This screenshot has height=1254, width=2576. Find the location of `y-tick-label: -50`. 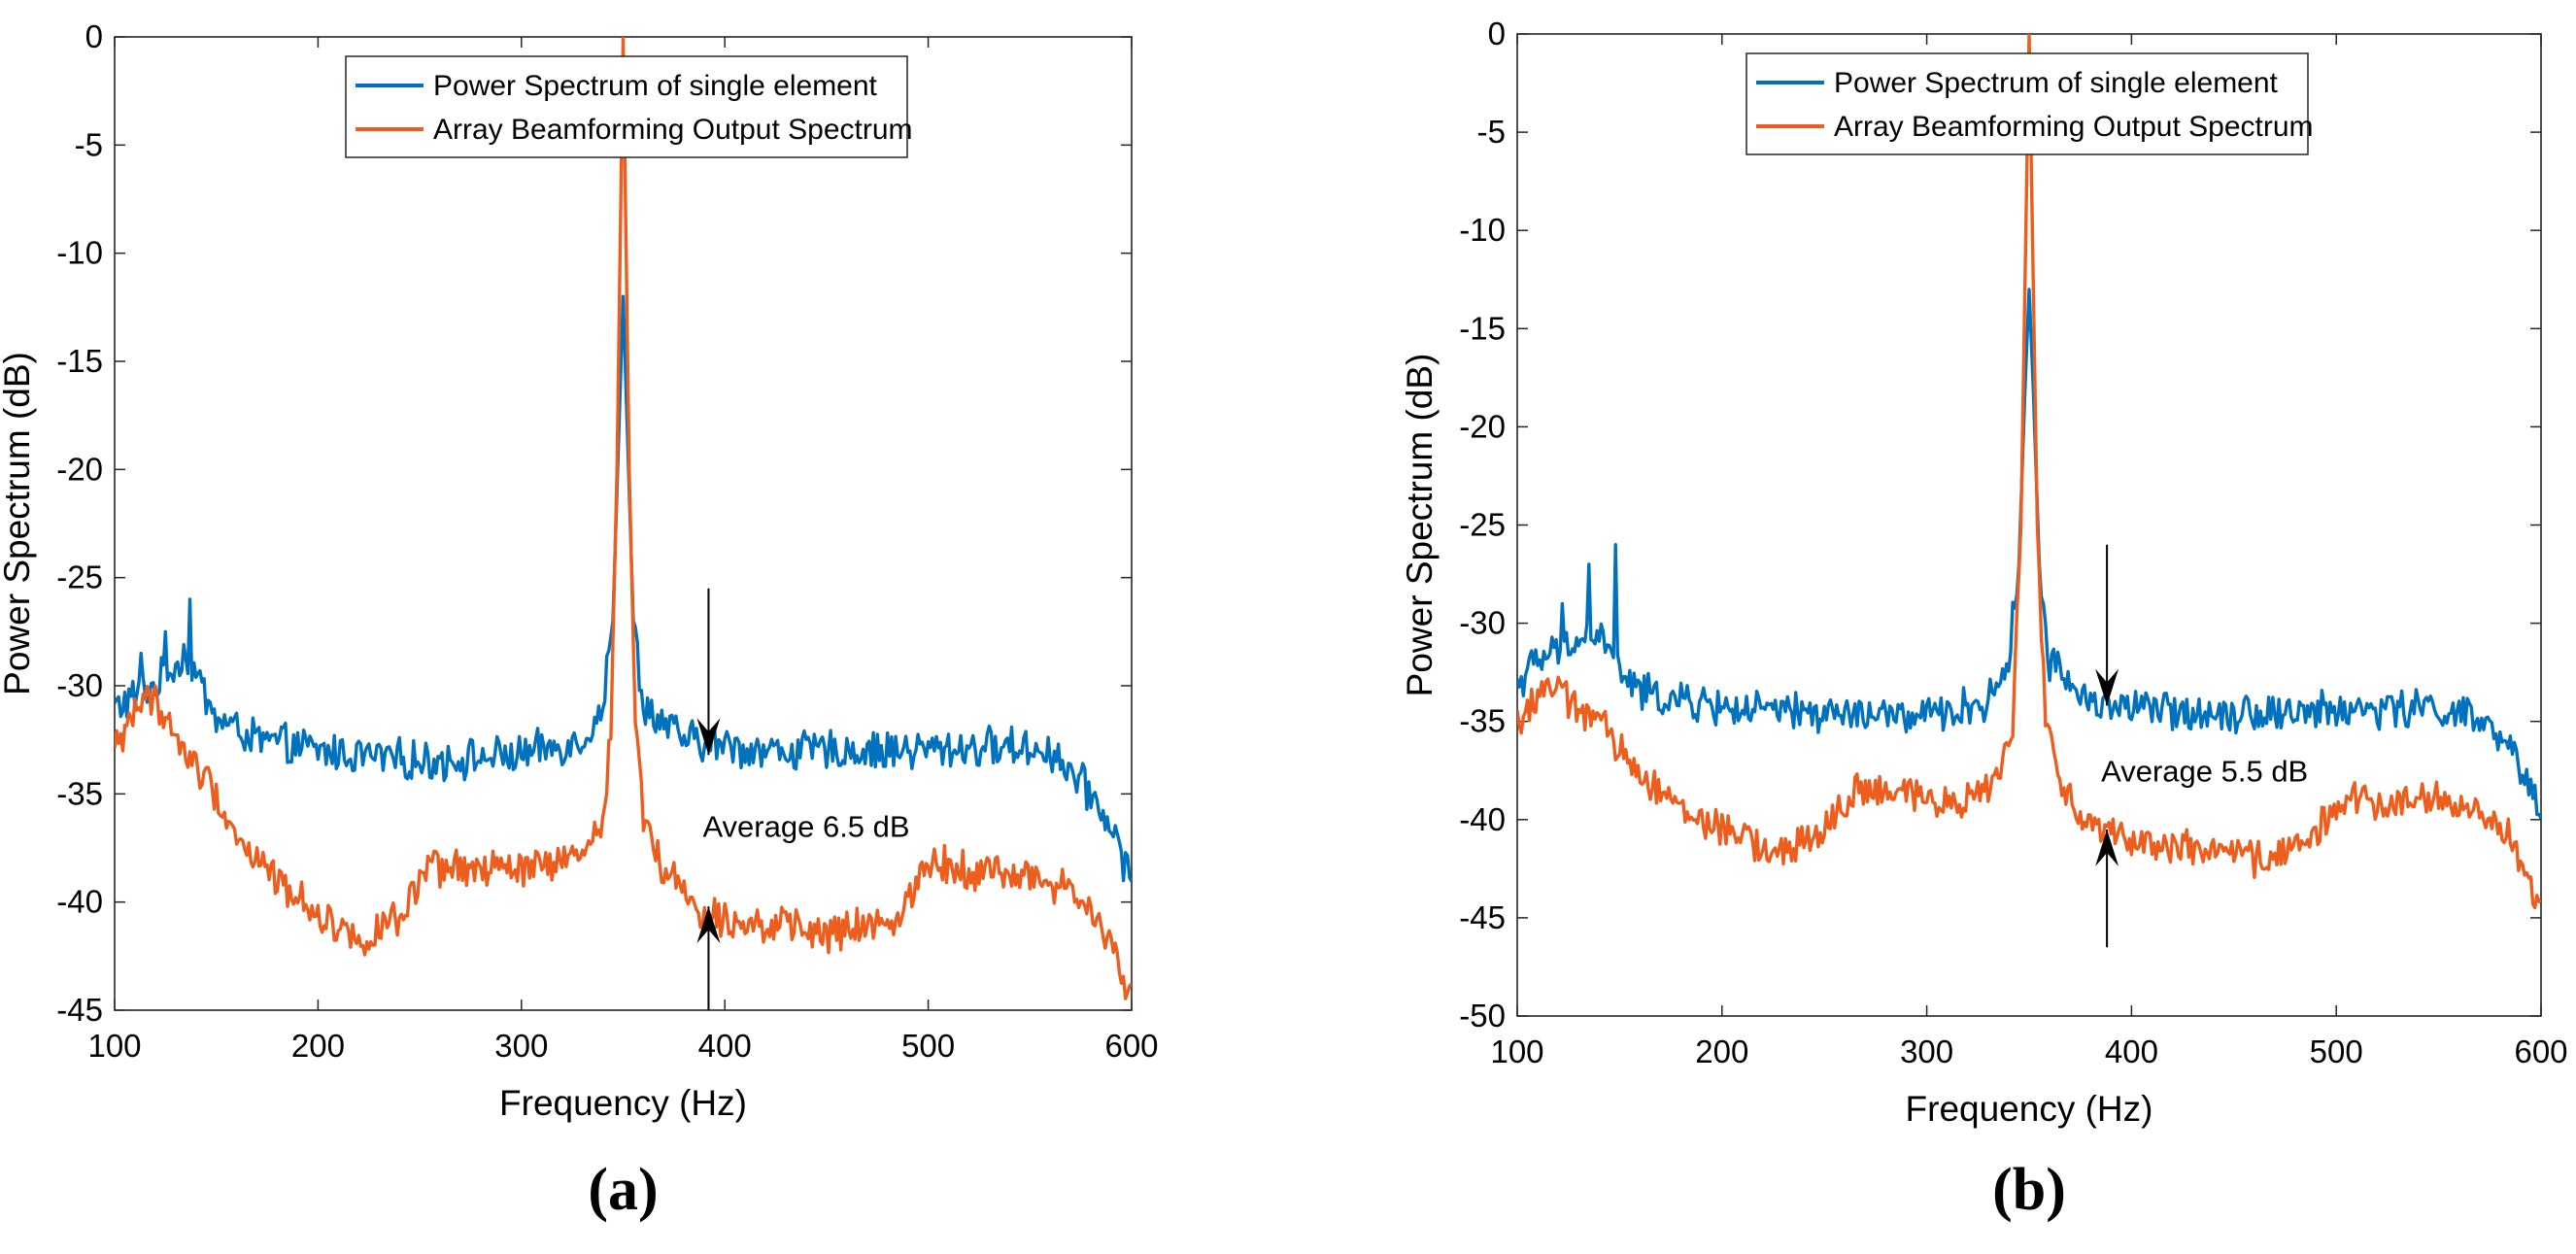

y-tick-label: -50 is located at coordinates (1482, 1016).